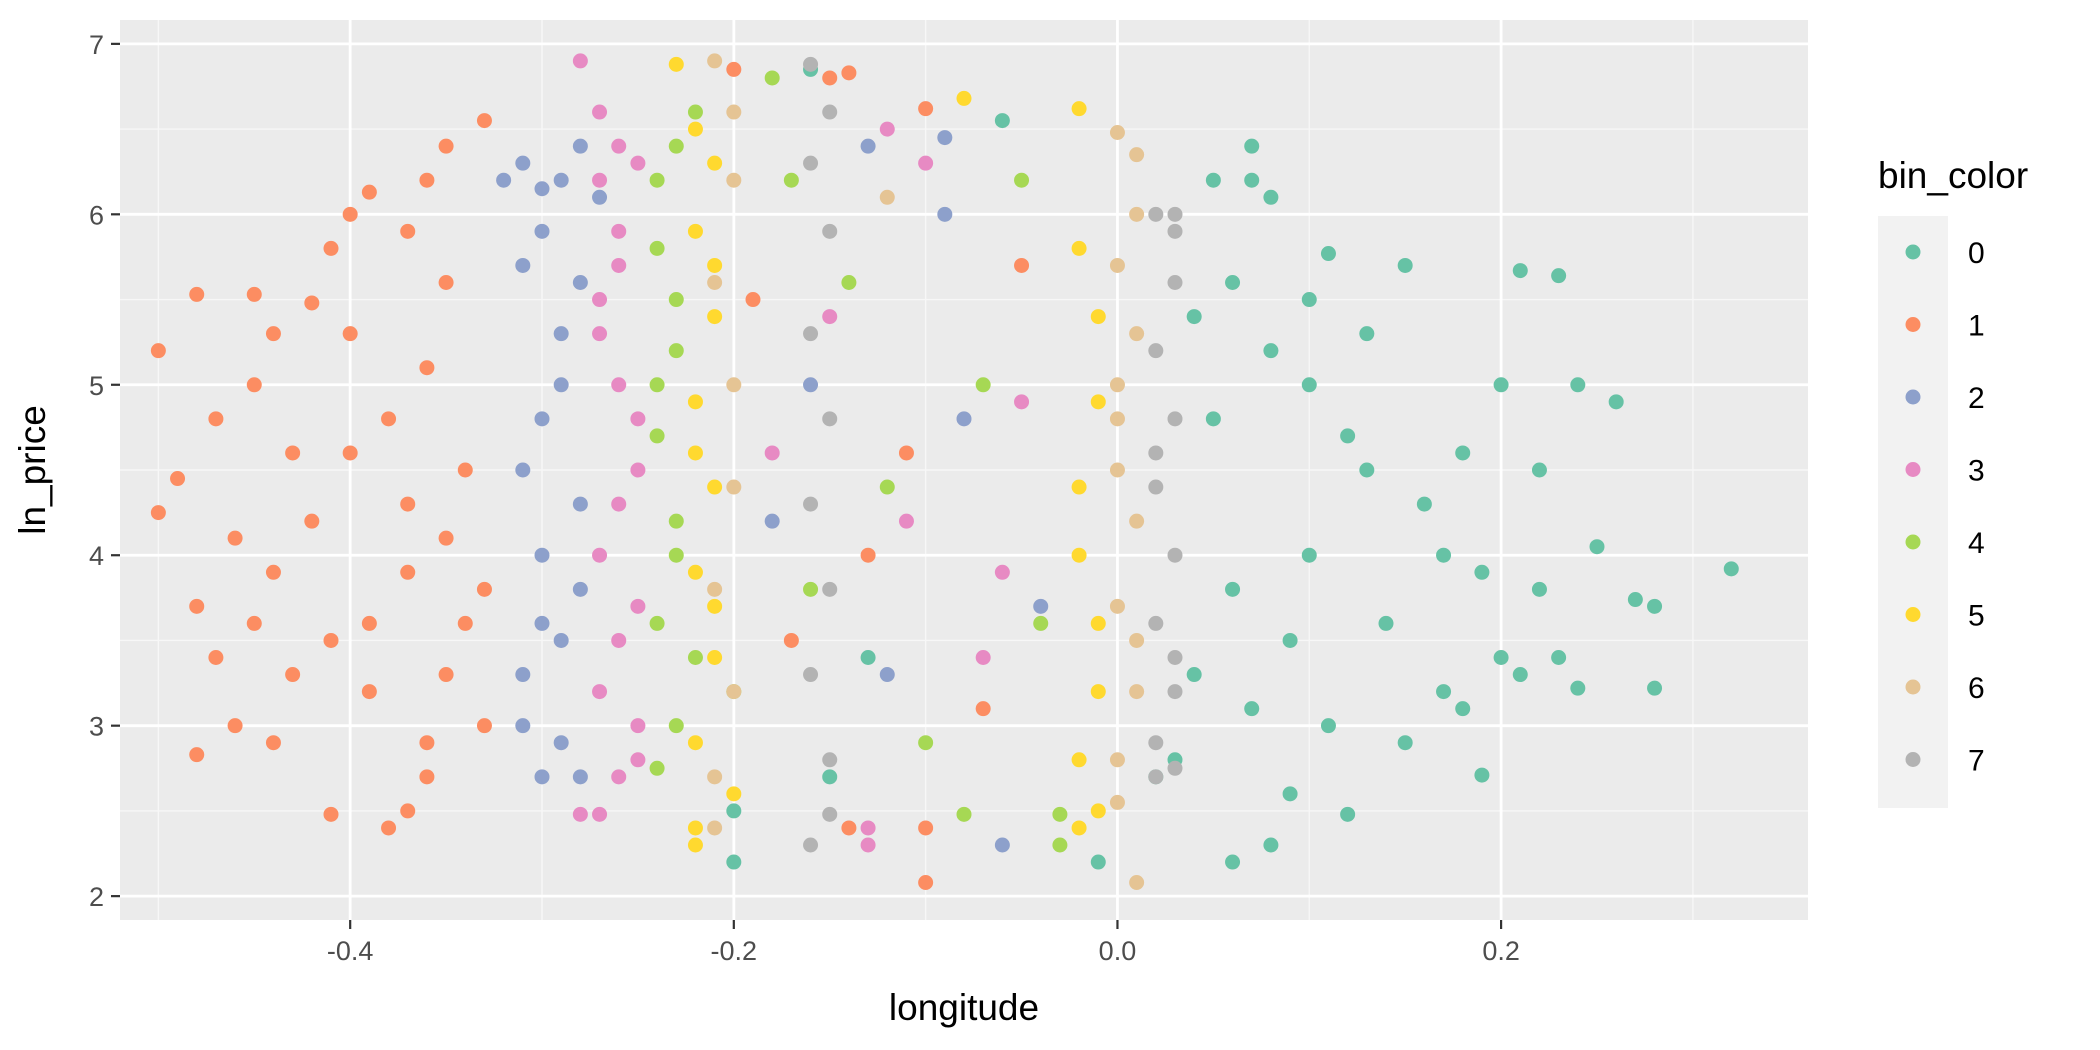 The image size is (2100, 1050). Describe the element at coordinates (1945, 398) in the screenshot. I see `legend-item-2: 2` at that location.